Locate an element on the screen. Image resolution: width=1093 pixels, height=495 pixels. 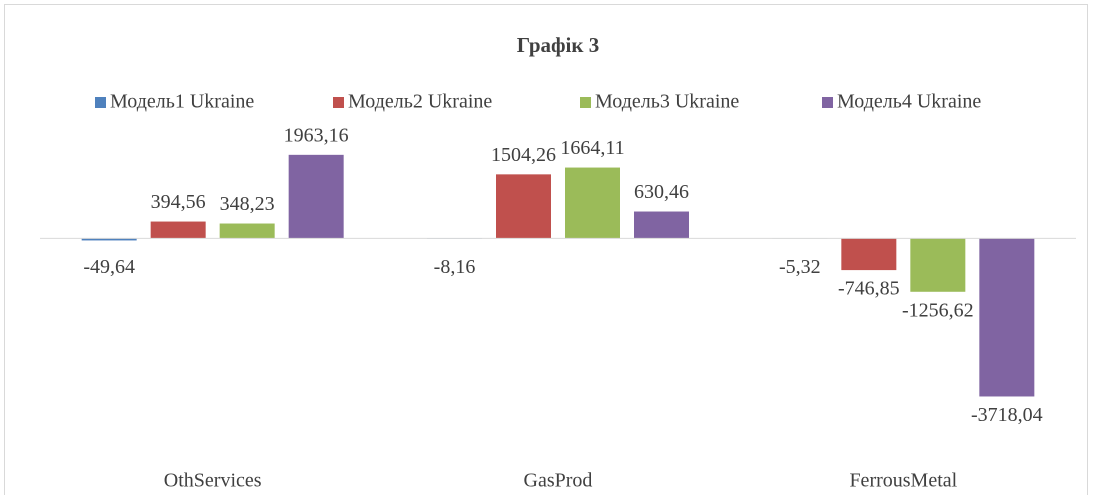
x-tick-label: FerrousMetal is located at coordinates (903, 481).